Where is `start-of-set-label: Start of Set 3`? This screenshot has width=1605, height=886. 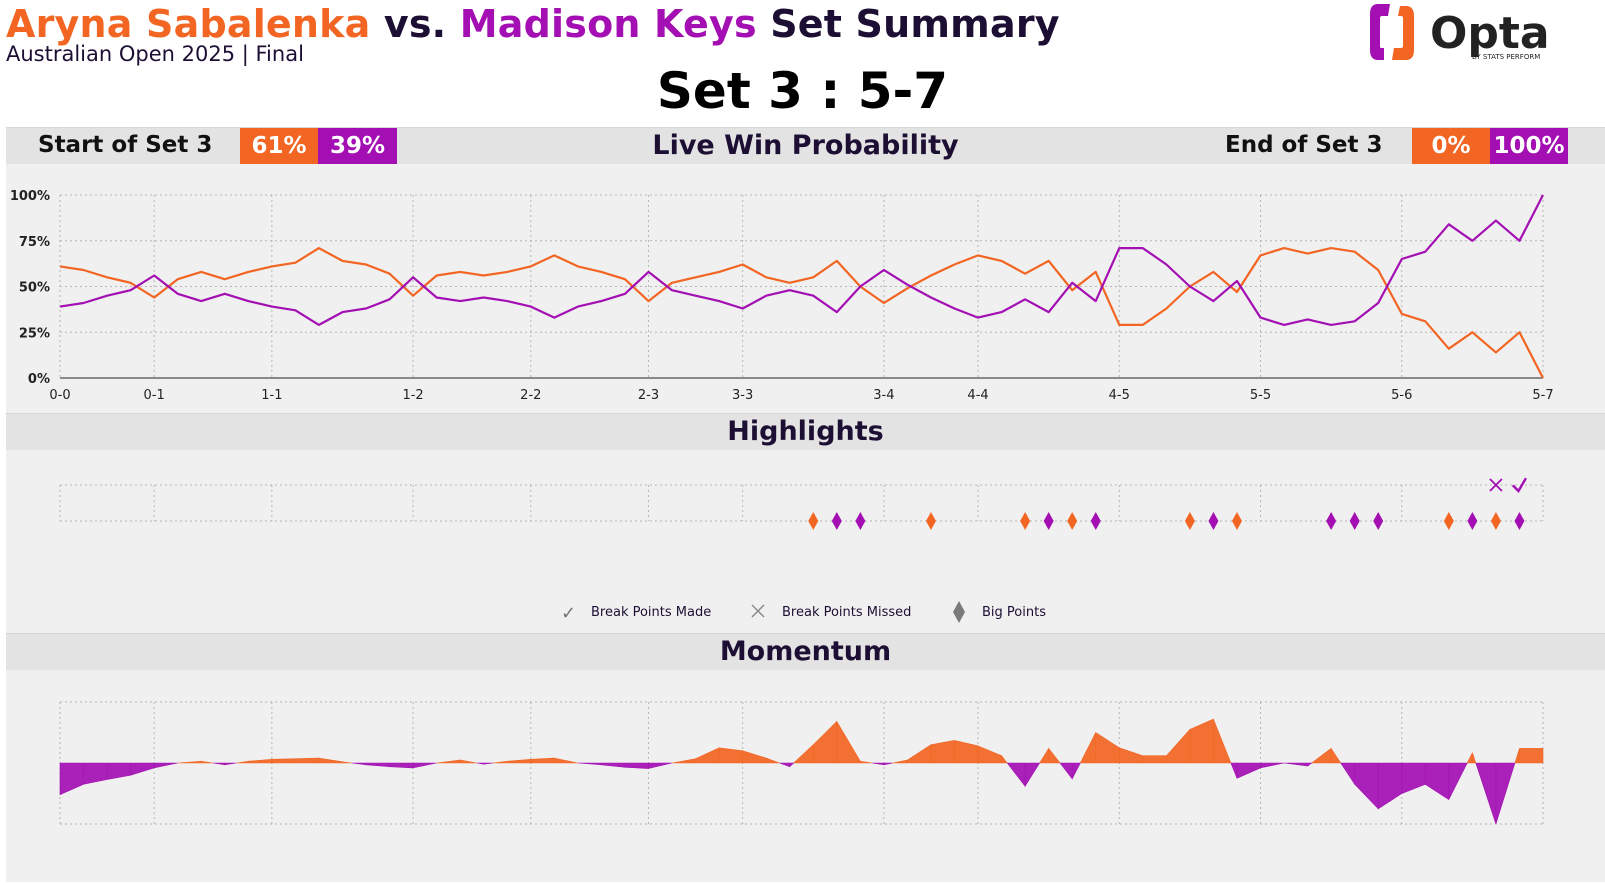 start-of-set-label: Start of Set 3 is located at coordinates (125, 145).